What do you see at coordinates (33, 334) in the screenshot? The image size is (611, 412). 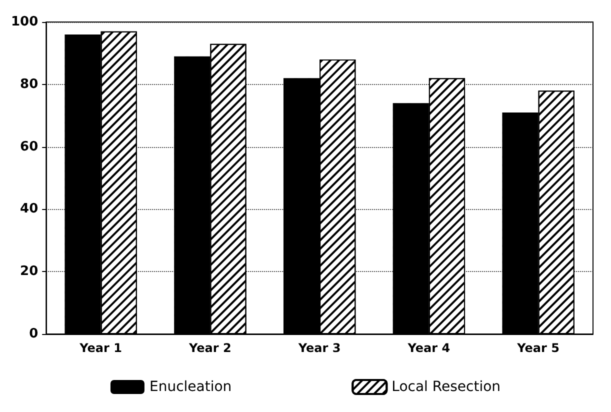 I see `y-tick-label: 0` at bounding box center [33, 334].